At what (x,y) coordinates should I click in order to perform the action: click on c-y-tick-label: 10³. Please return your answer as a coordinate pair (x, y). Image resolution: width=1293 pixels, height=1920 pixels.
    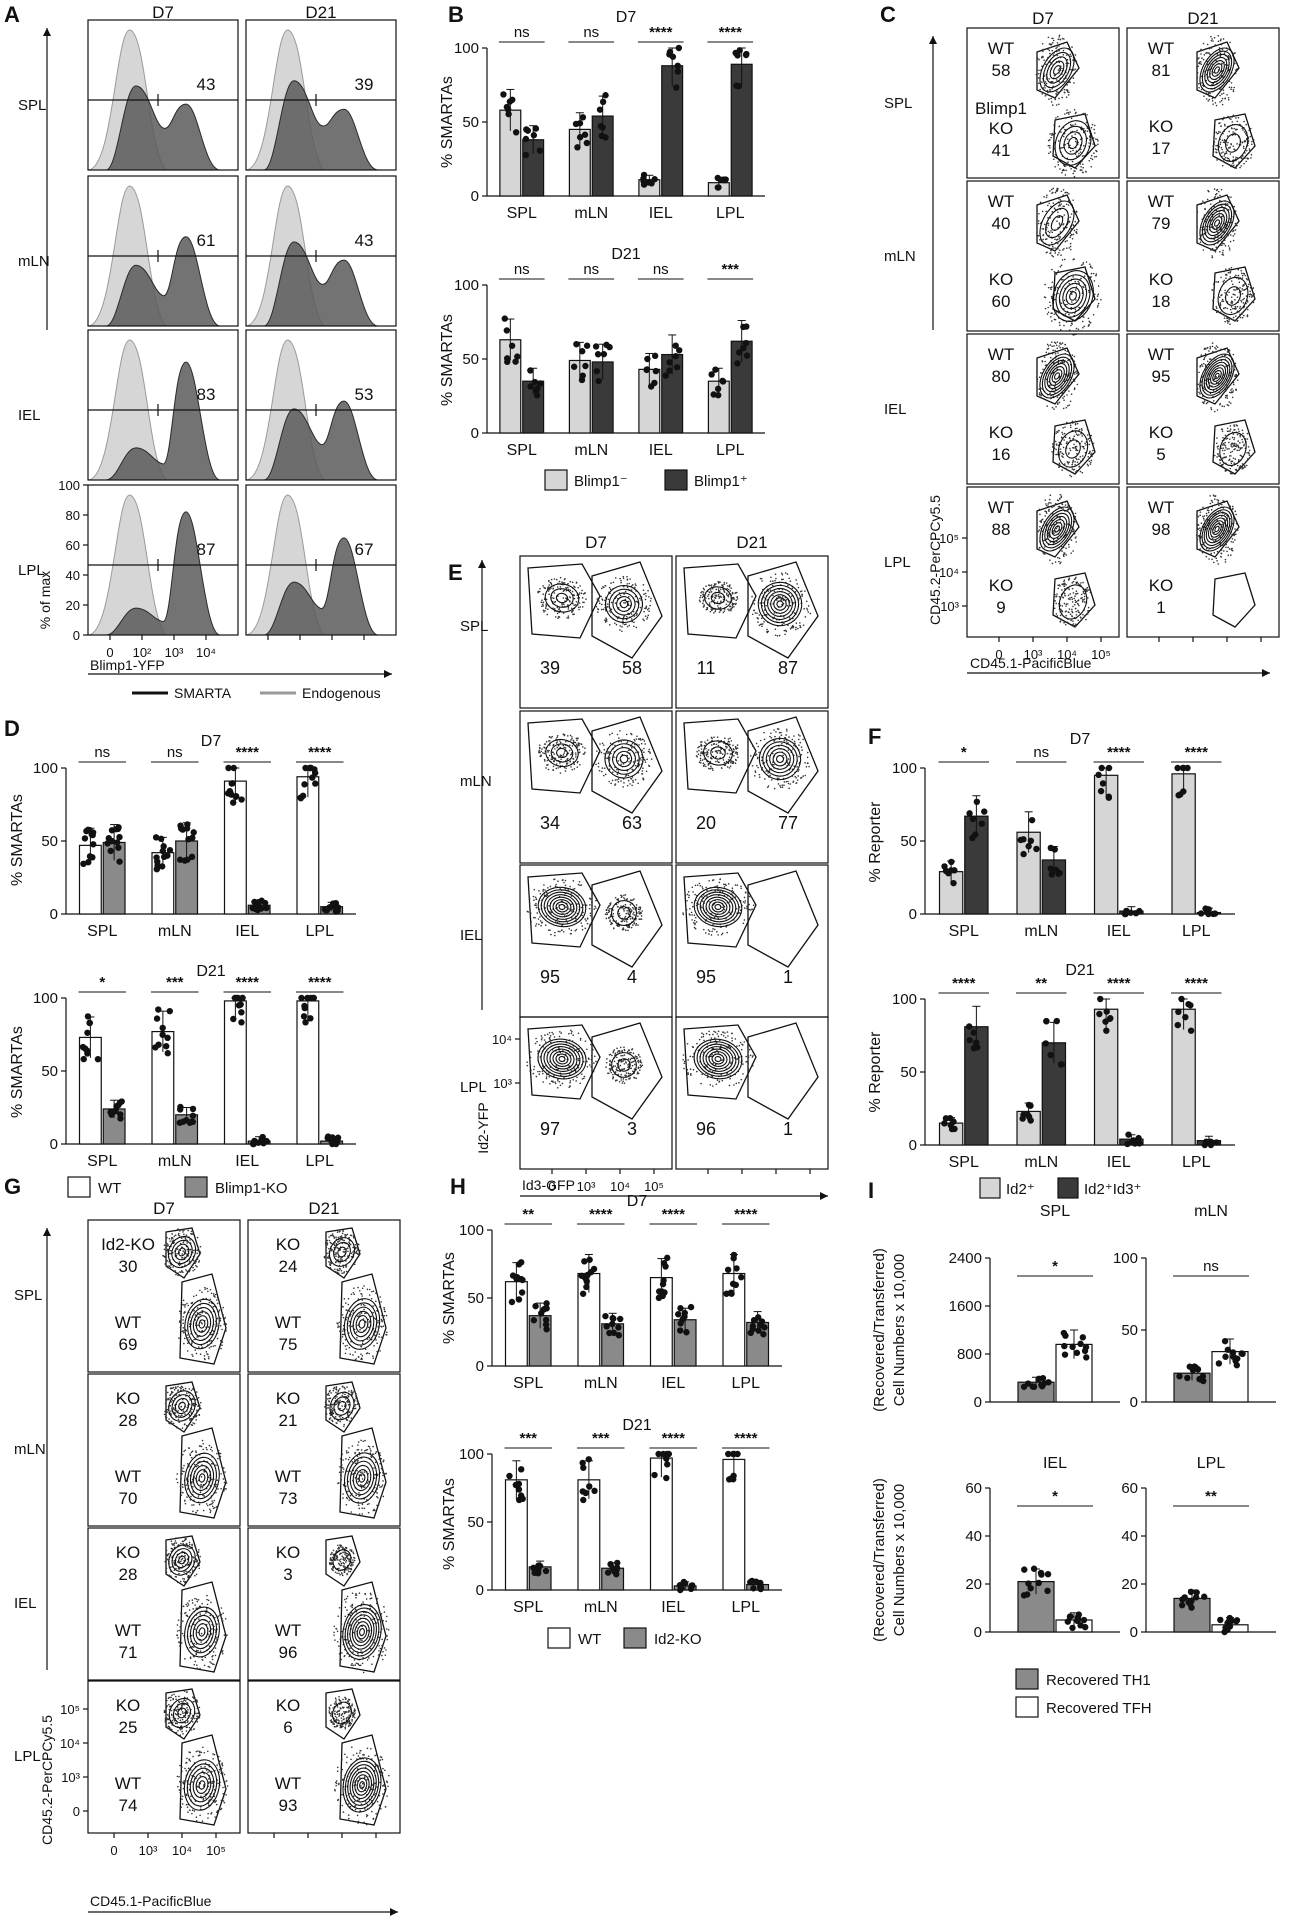
    Looking at the image, I should click on (949, 606).